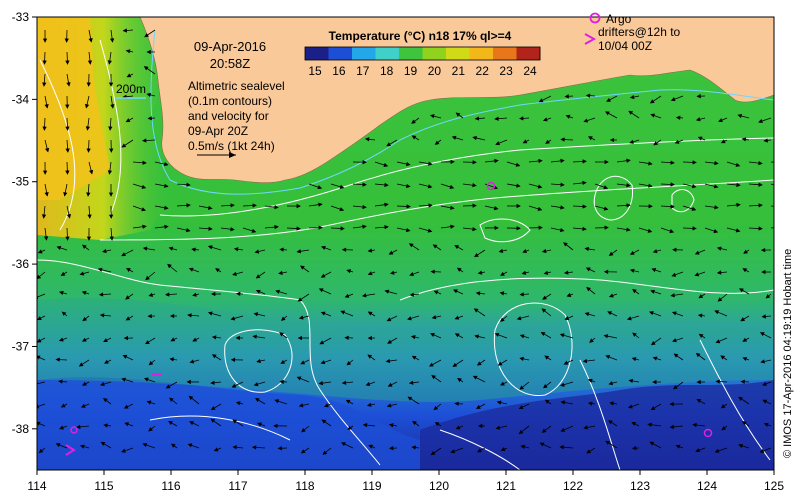 The height and width of the screenshot is (500, 800). I want to click on x-tick-label: 123, so click(640, 486).